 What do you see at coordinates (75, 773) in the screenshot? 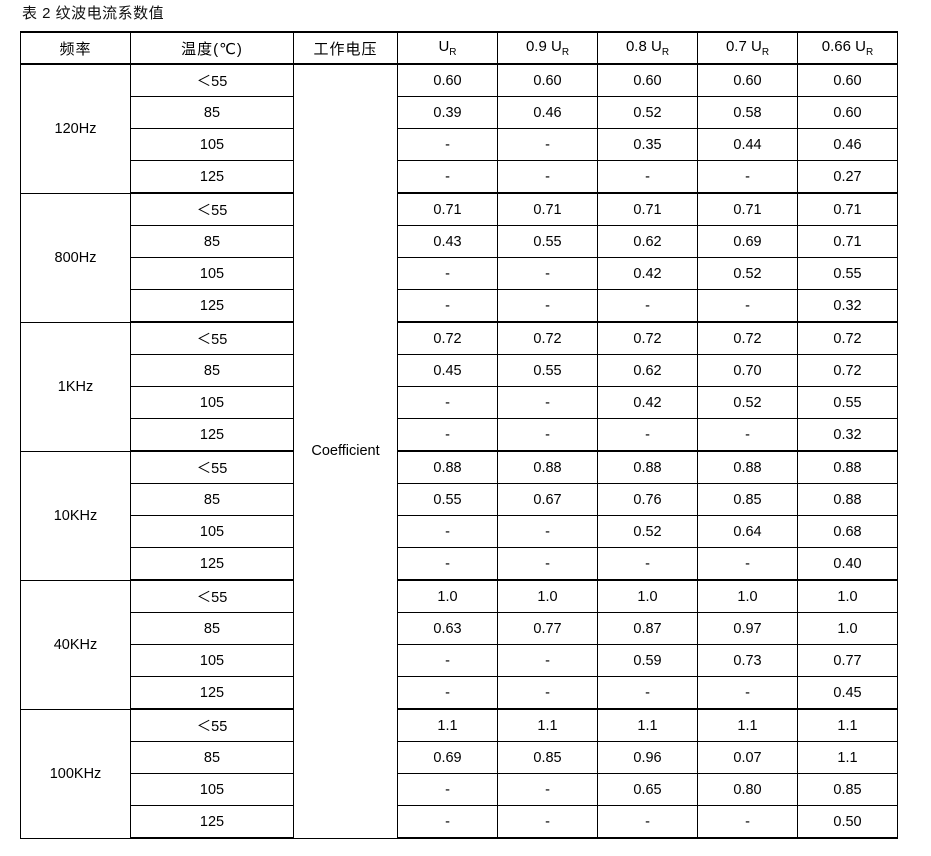
I see `frequency-cell-100khz: 100KHz` at bounding box center [75, 773].